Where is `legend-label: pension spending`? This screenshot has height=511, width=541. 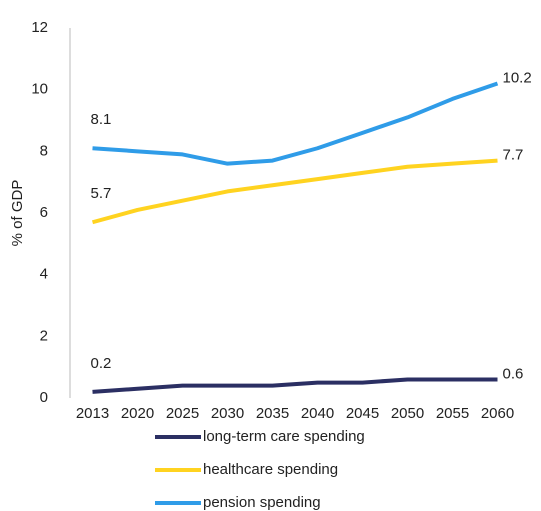
legend-label: pension spending is located at coordinates (262, 502).